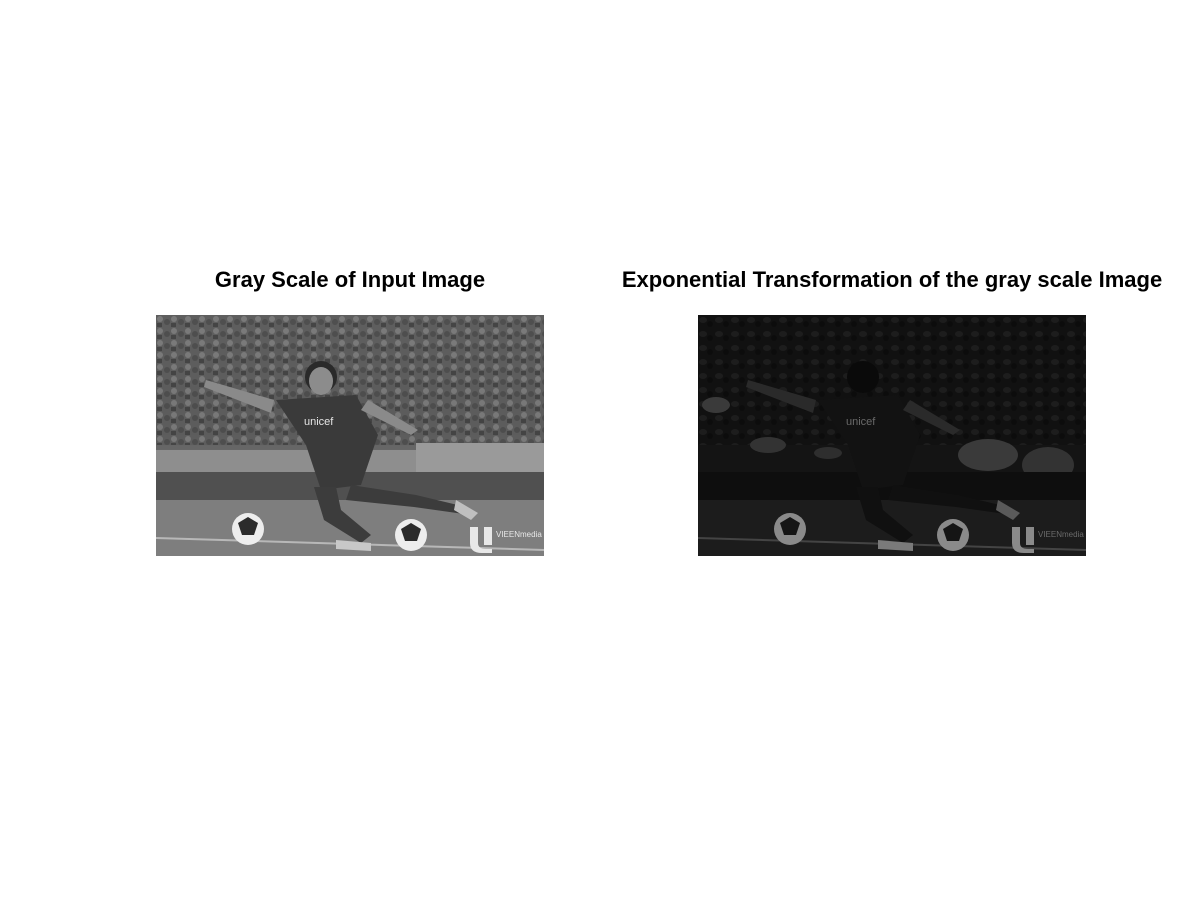 Image resolution: width=1200 pixels, height=900 pixels. I want to click on grayscale-image: unicef VIEENmedia, so click(350, 435).